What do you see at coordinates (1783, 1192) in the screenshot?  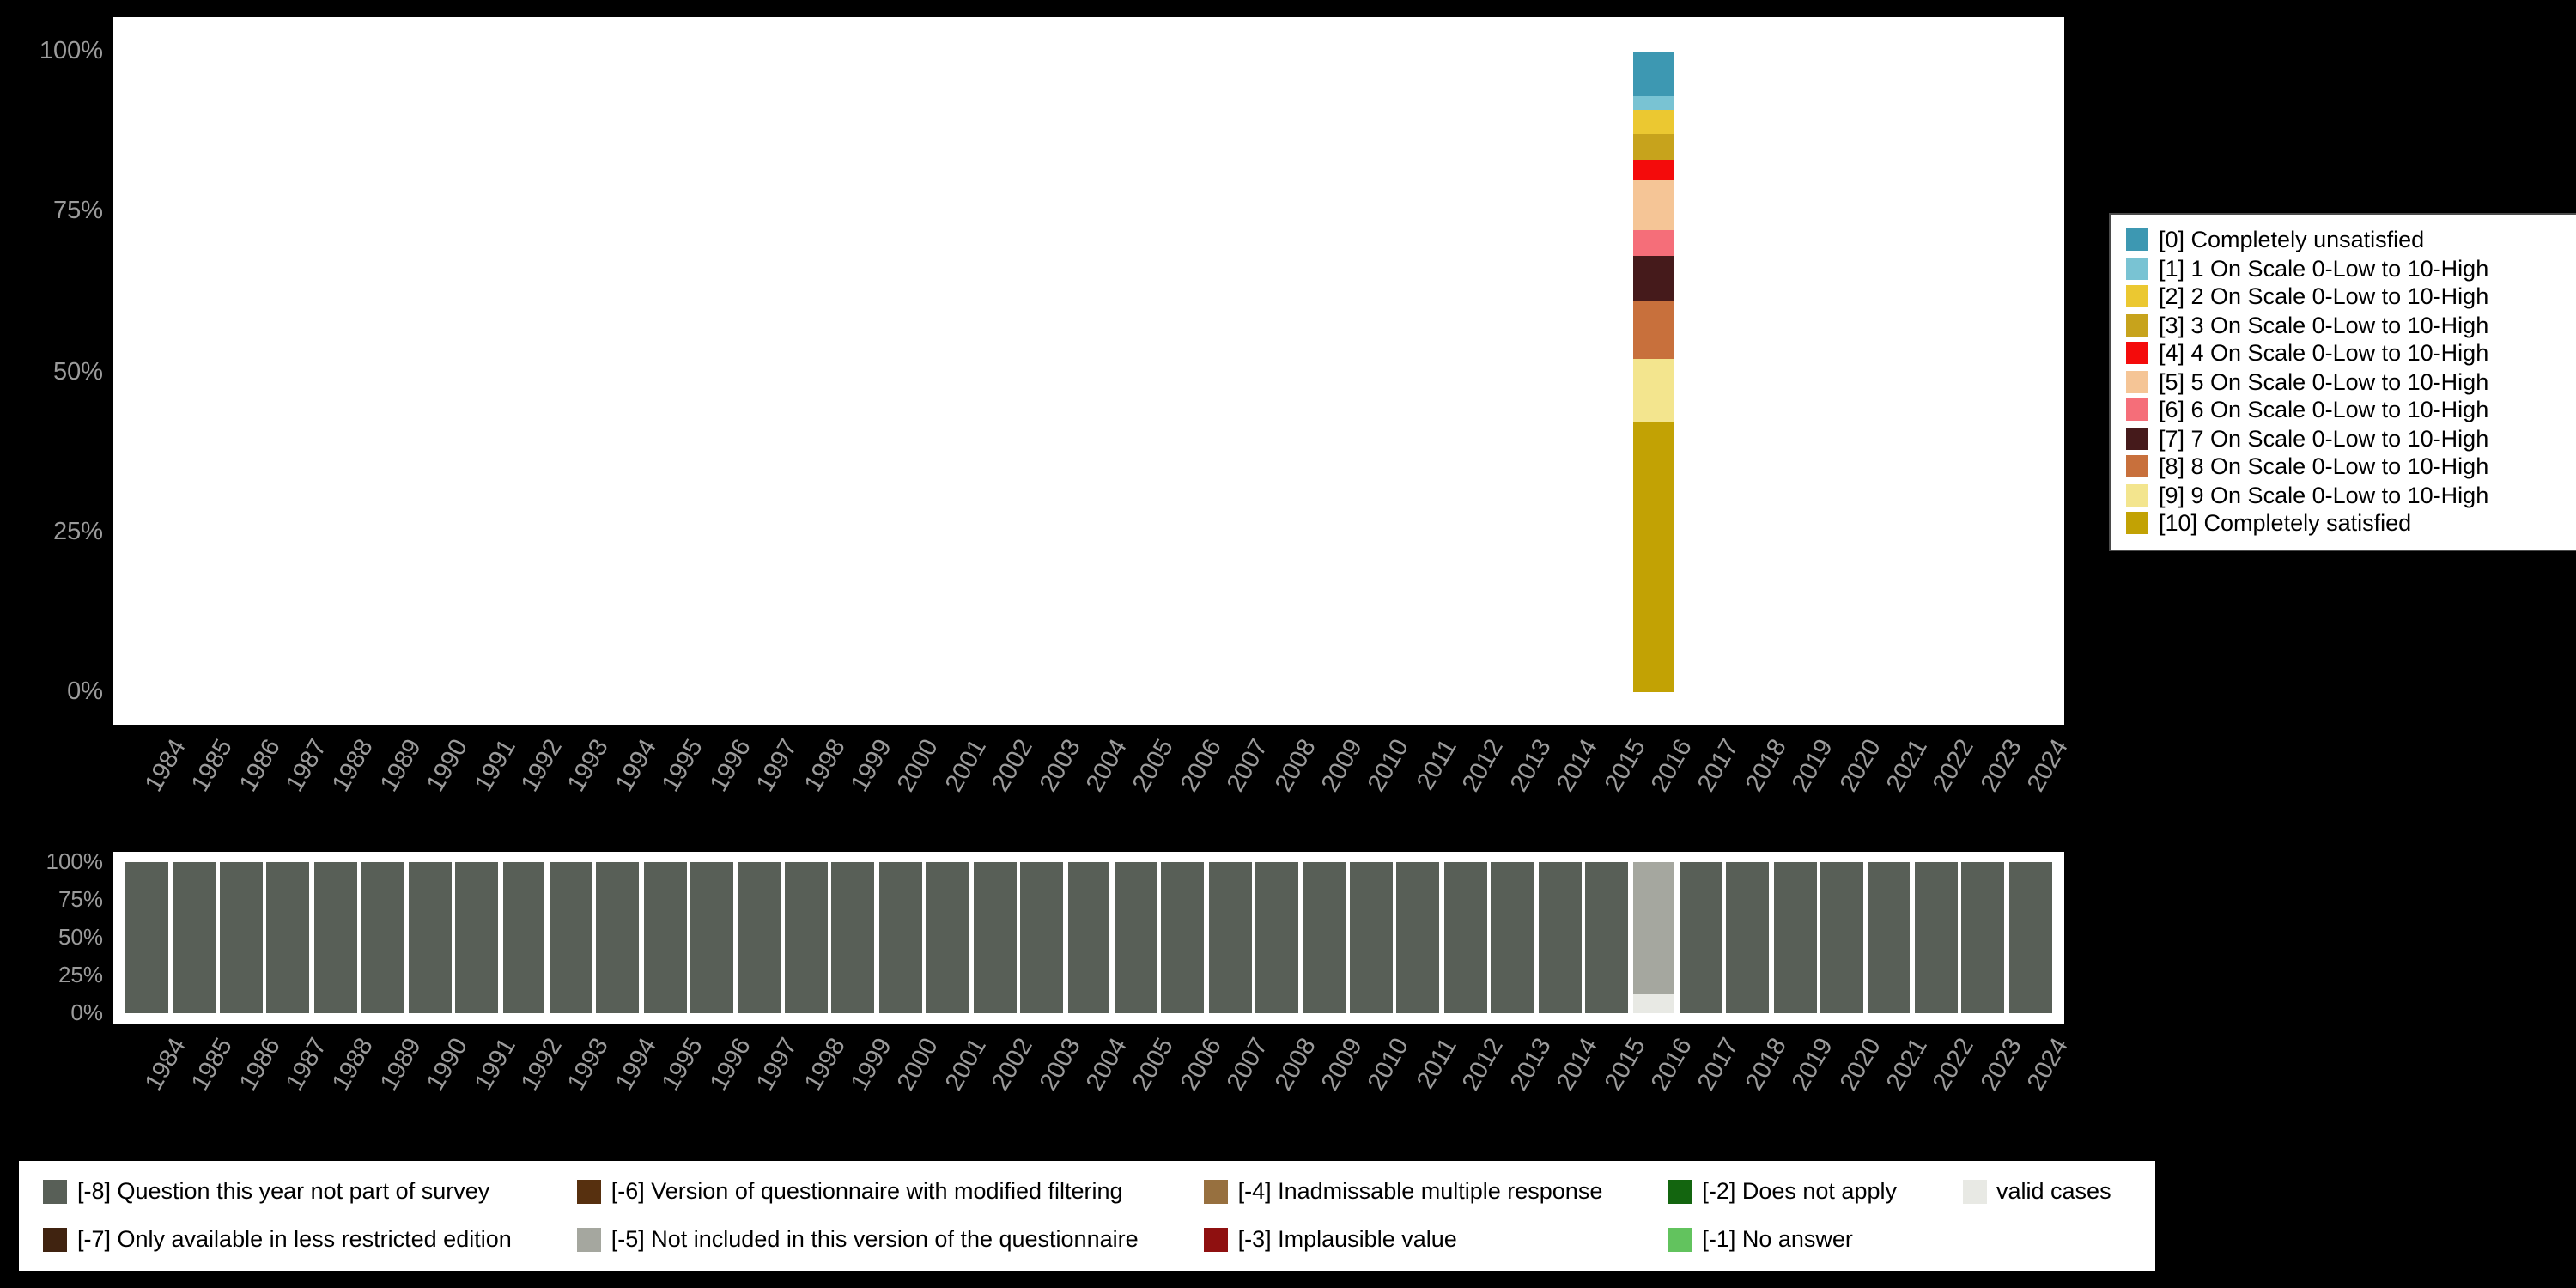 I see `legend-item: [-2] Does not apply` at bounding box center [1783, 1192].